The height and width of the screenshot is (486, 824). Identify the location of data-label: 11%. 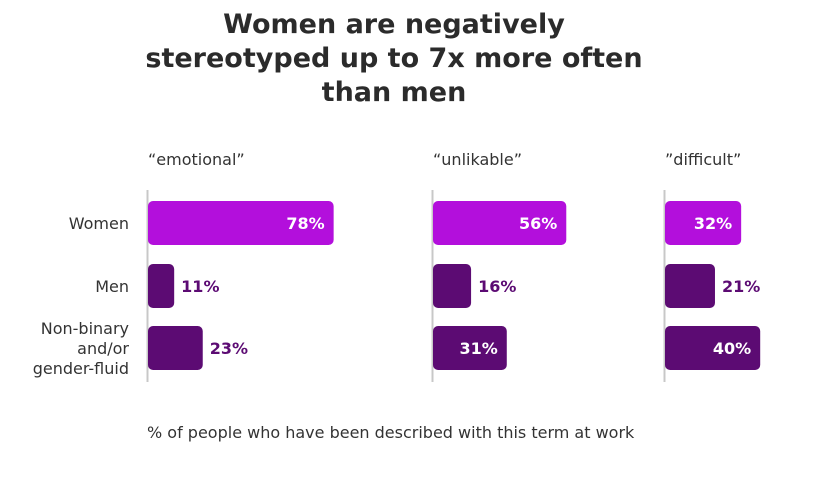
(200, 286).